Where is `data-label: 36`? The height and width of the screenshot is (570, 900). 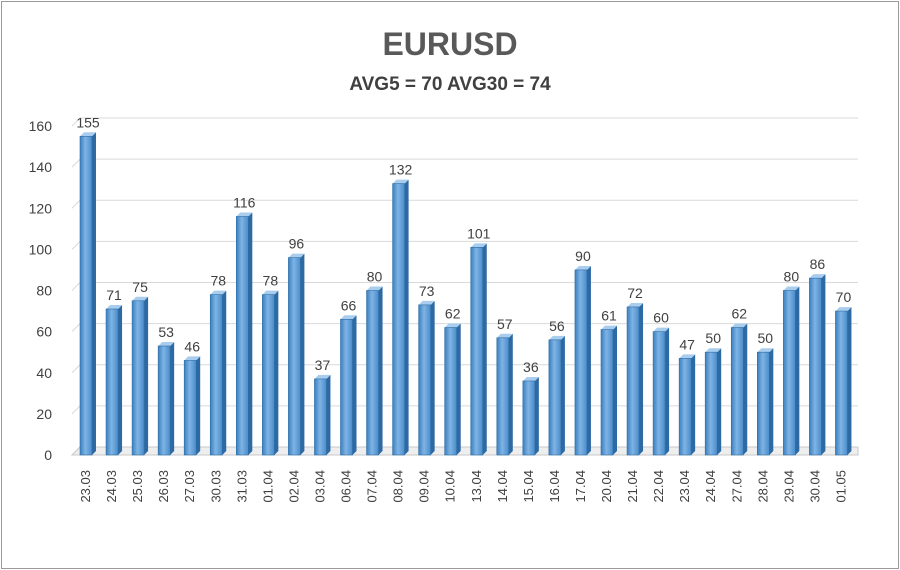
data-label: 36 is located at coordinates (531, 367).